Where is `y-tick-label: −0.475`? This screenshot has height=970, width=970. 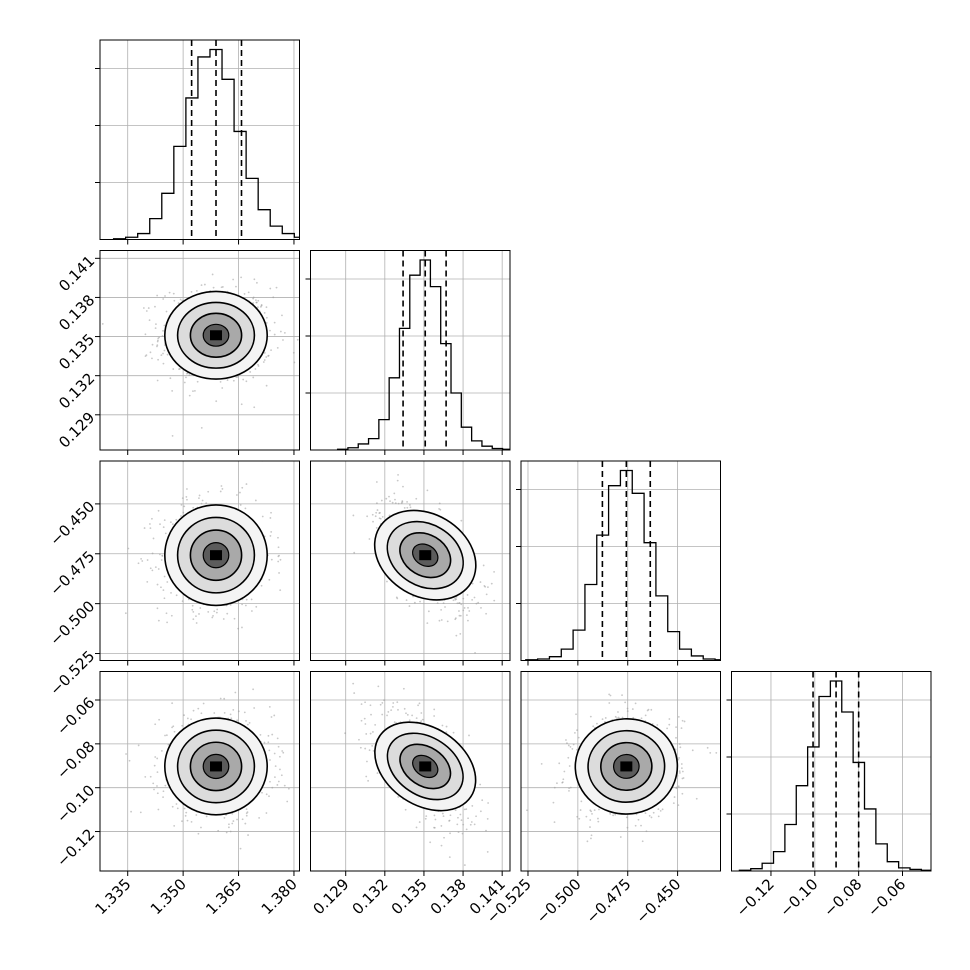
y-tick-label: −0.475 is located at coordinates (72, 573).